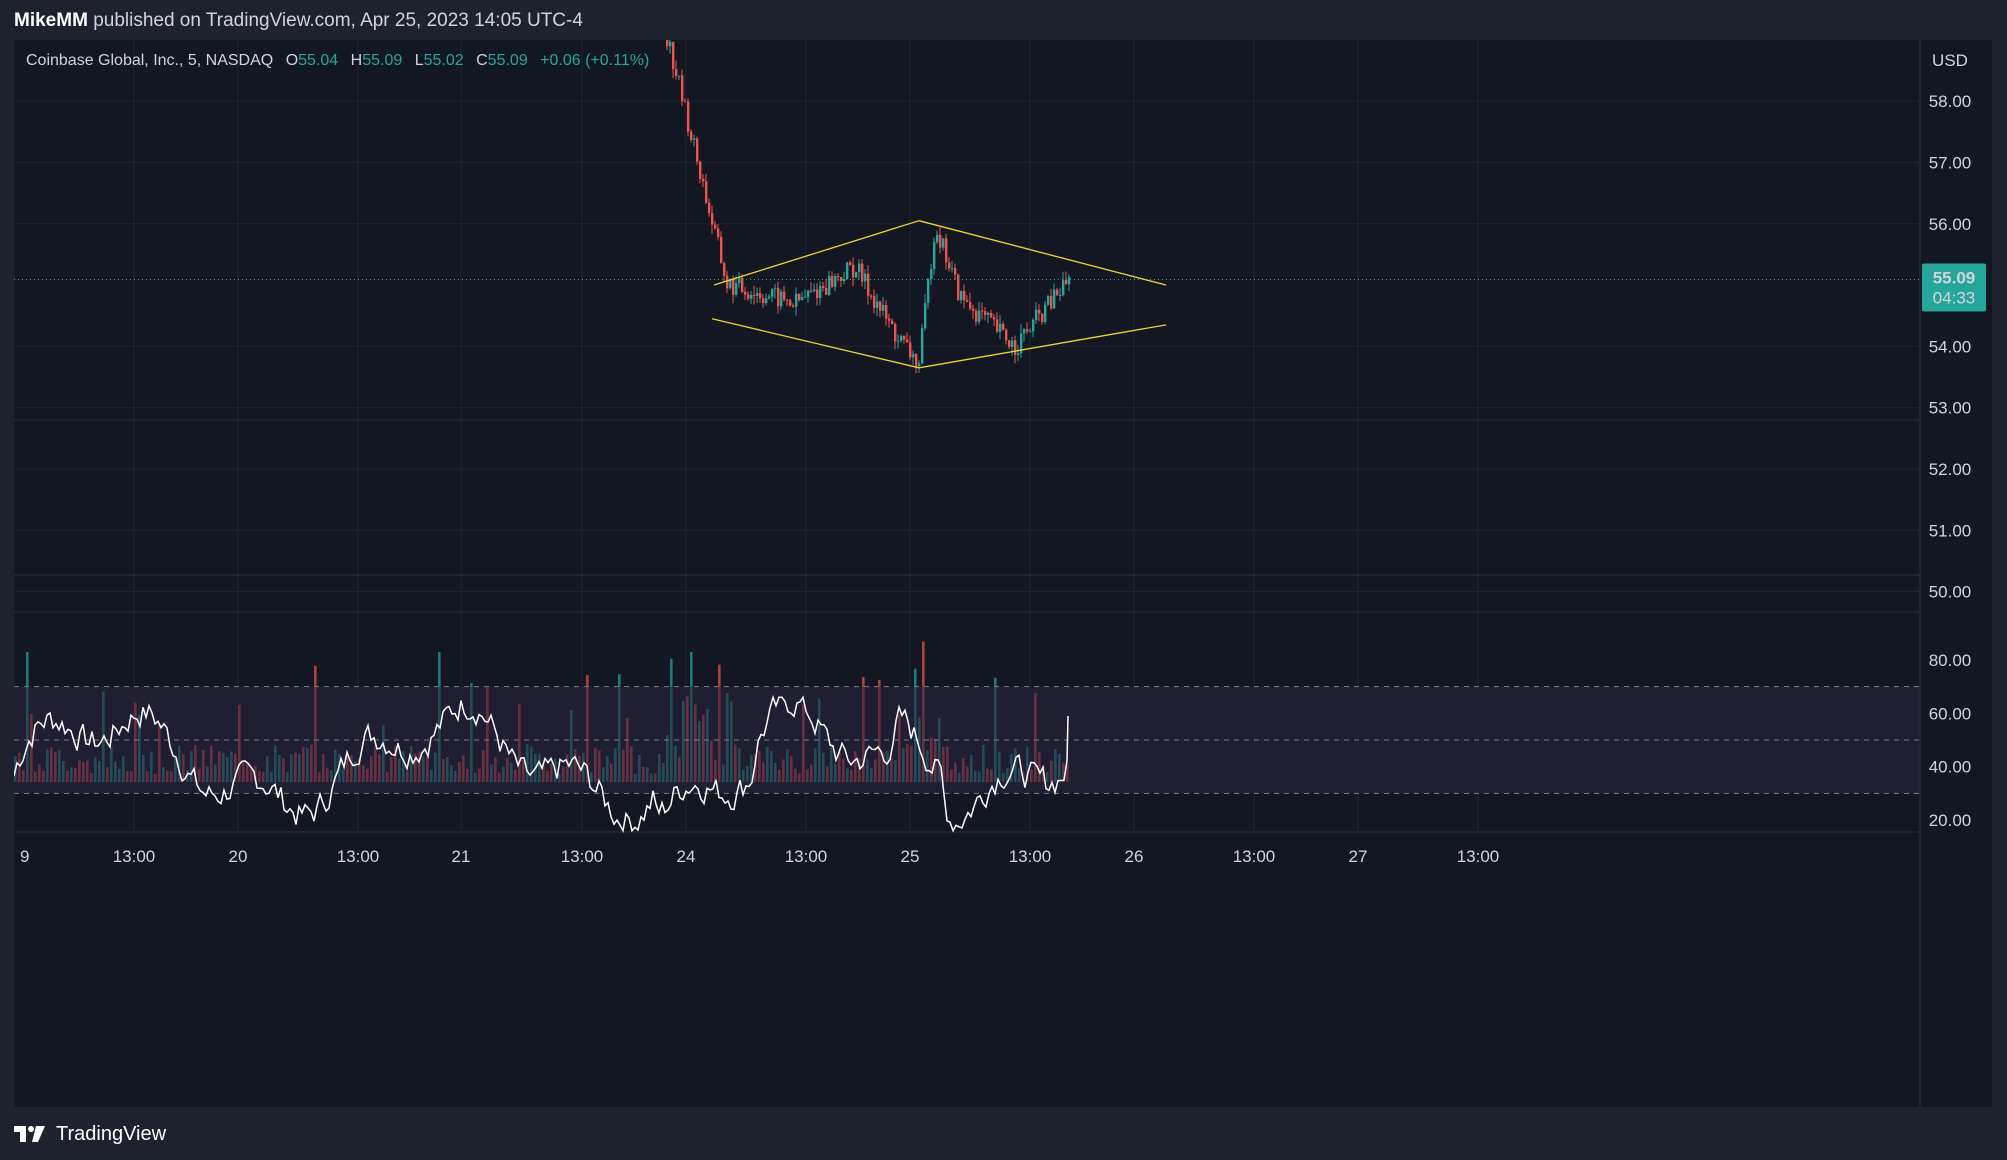 The width and height of the screenshot is (2007, 1160). I want to click on time-label-7: 13:00, so click(806, 856).